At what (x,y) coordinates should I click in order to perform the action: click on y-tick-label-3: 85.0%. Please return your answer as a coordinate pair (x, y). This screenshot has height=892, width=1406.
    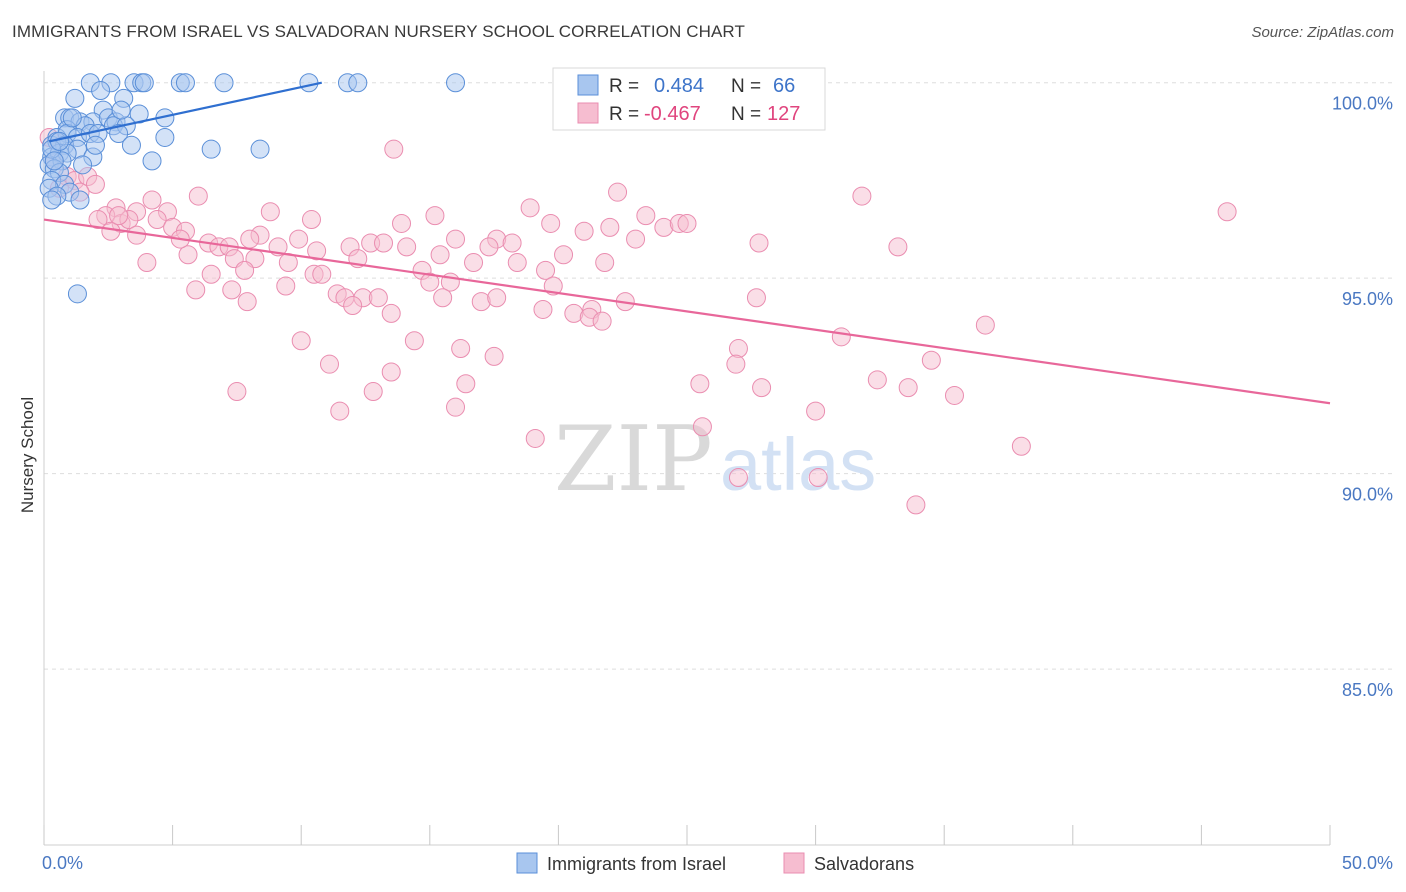
    Looking at the image, I should click on (1367, 690).